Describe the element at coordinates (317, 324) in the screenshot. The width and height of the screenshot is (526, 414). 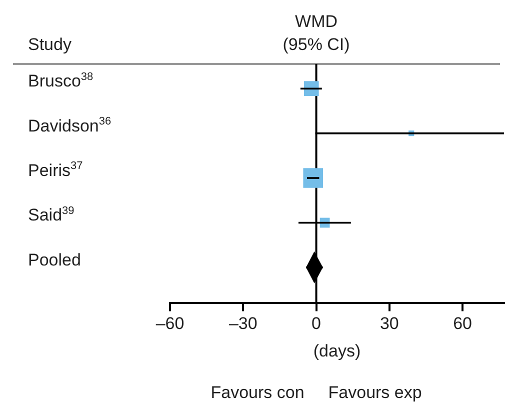
I see `x-tick-label: 0` at that location.